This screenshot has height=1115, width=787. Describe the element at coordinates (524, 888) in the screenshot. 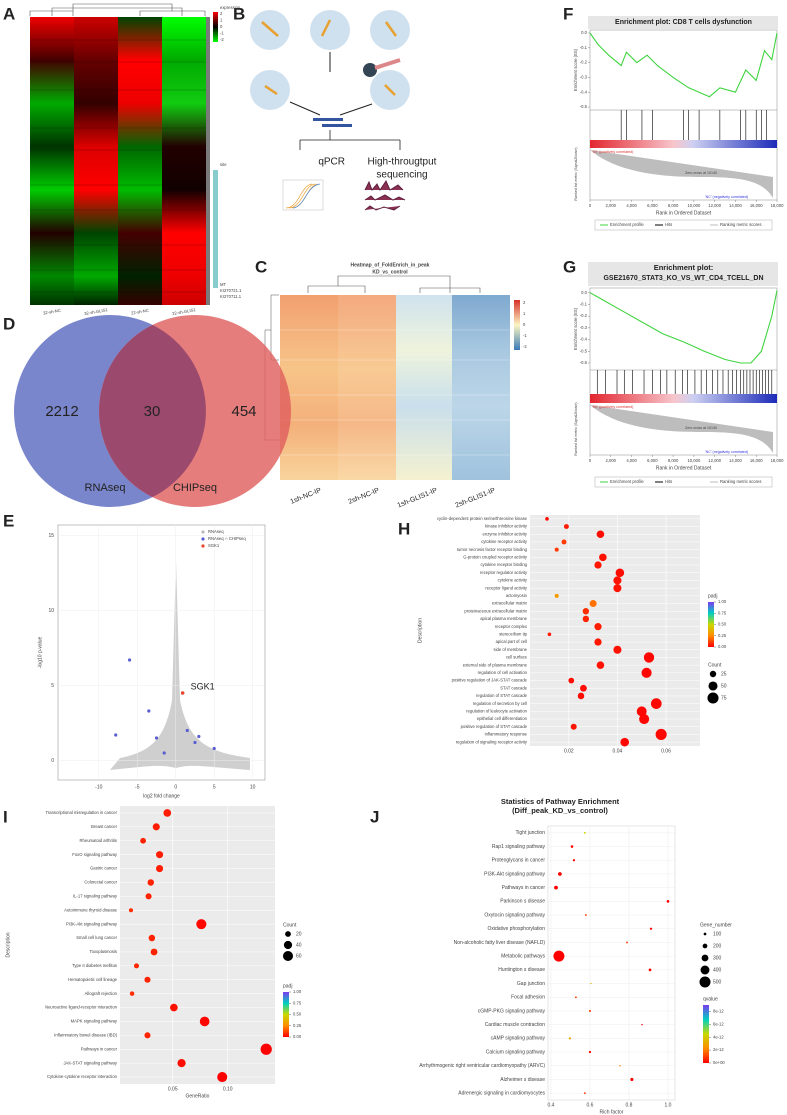

I see `y-tick-label: Pathways in cancer` at that location.